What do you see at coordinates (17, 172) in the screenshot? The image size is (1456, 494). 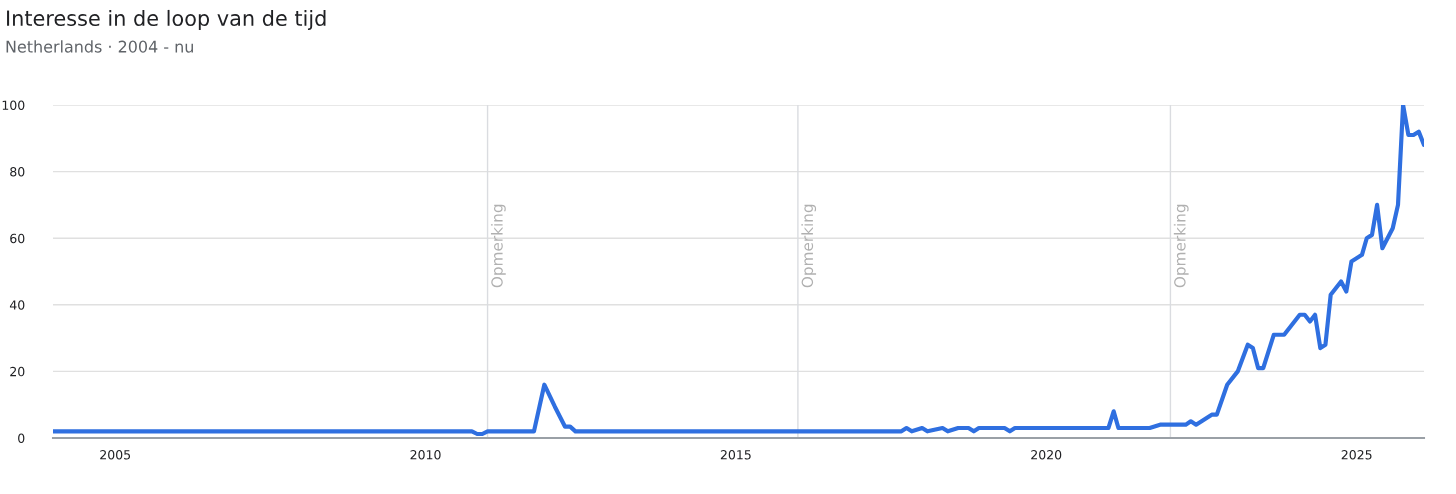 I see `y-tick-label: 80` at bounding box center [17, 172].